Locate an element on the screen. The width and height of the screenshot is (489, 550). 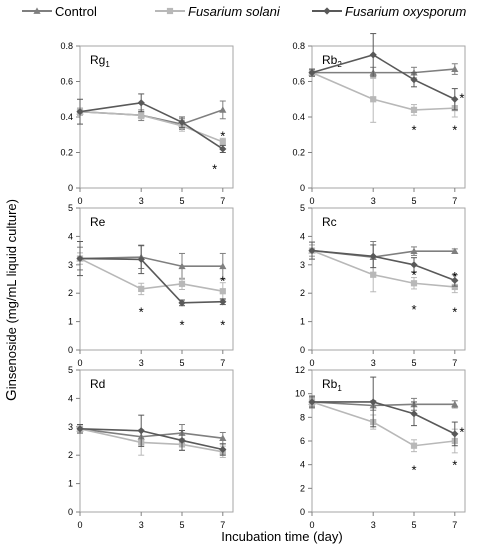
panel-rg1: 0 0.2 0.4 0.6 0.8 0 3 5 7 Rg1 * * is located at coordinates (147, 123).